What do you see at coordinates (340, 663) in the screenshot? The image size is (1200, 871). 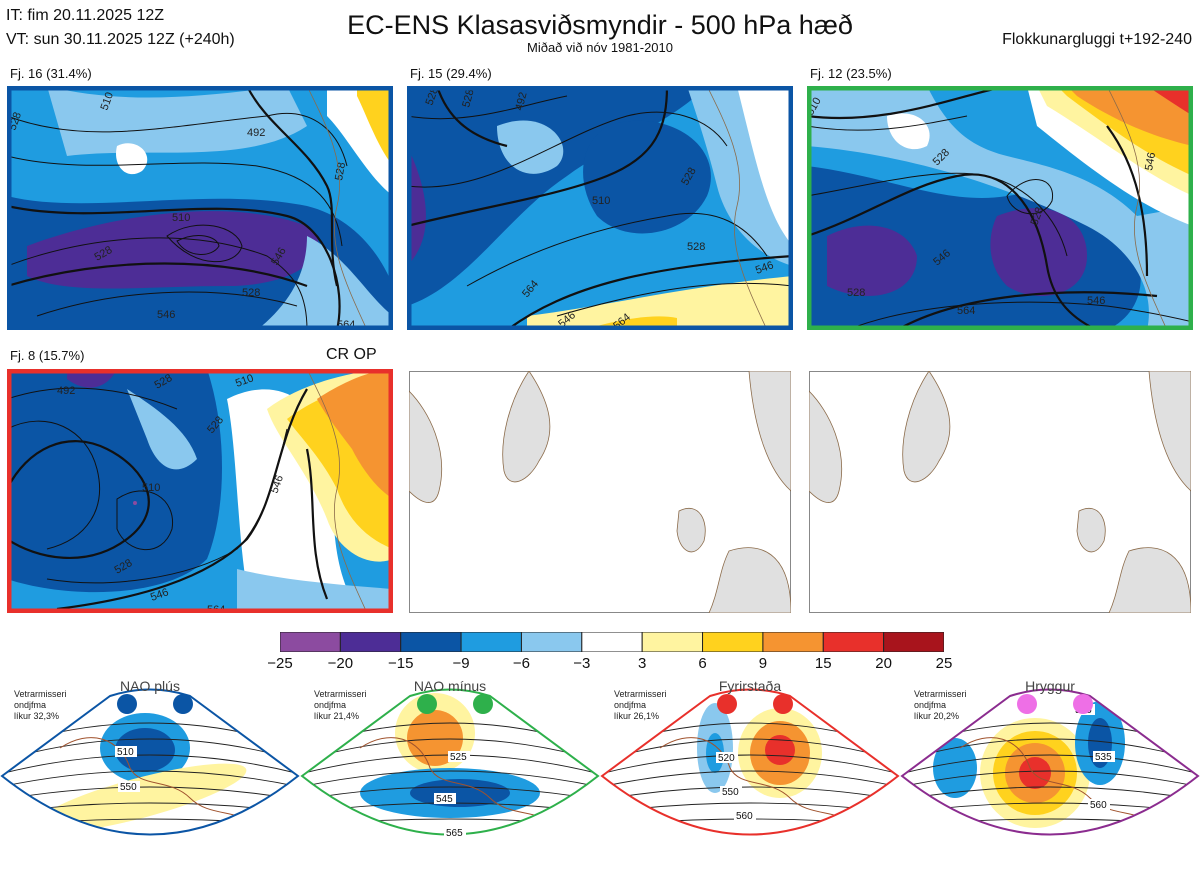 I see `colorbar-tick-label: −20` at bounding box center [340, 663].